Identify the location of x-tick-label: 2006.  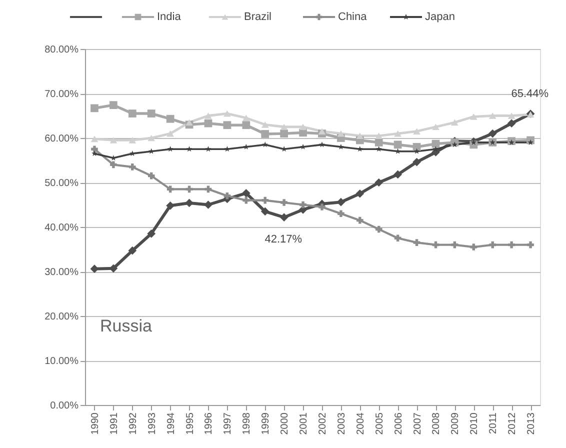
(398, 423).